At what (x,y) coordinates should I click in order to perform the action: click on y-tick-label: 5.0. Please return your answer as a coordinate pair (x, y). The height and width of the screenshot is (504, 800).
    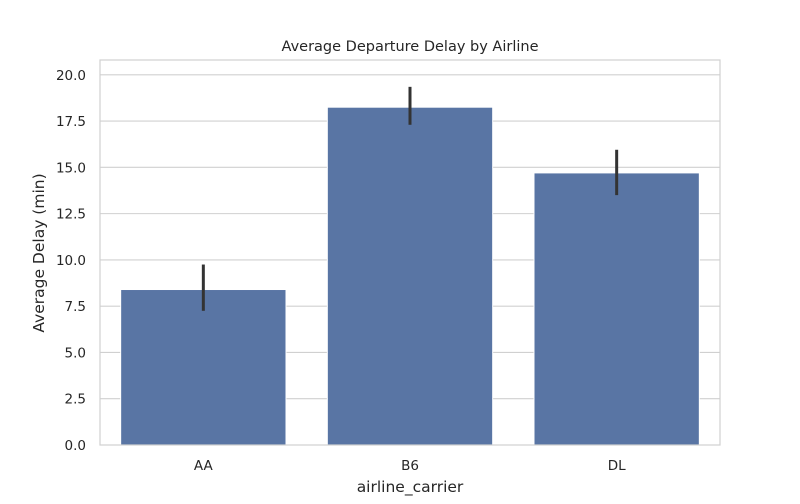
    Looking at the image, I should click on (75, 353).